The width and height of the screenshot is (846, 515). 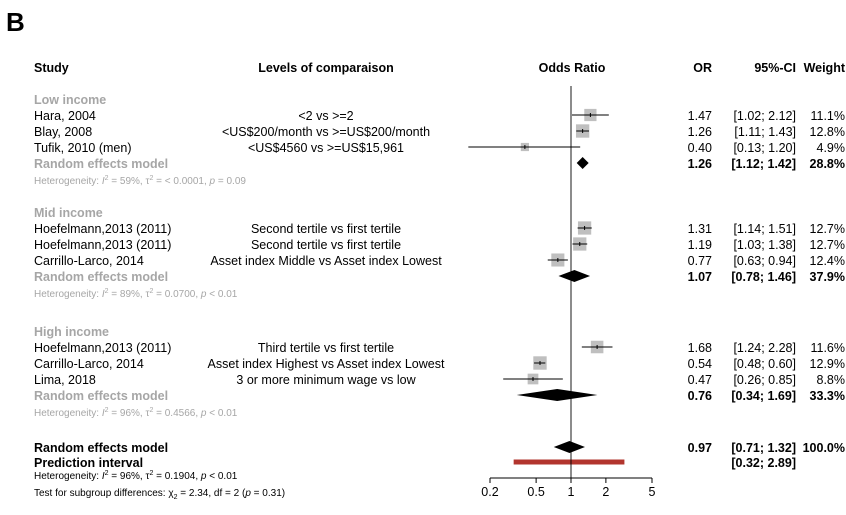 I want to click on overall-heterogeneity-i2-superscript: 2, so click(x=107, y=473).